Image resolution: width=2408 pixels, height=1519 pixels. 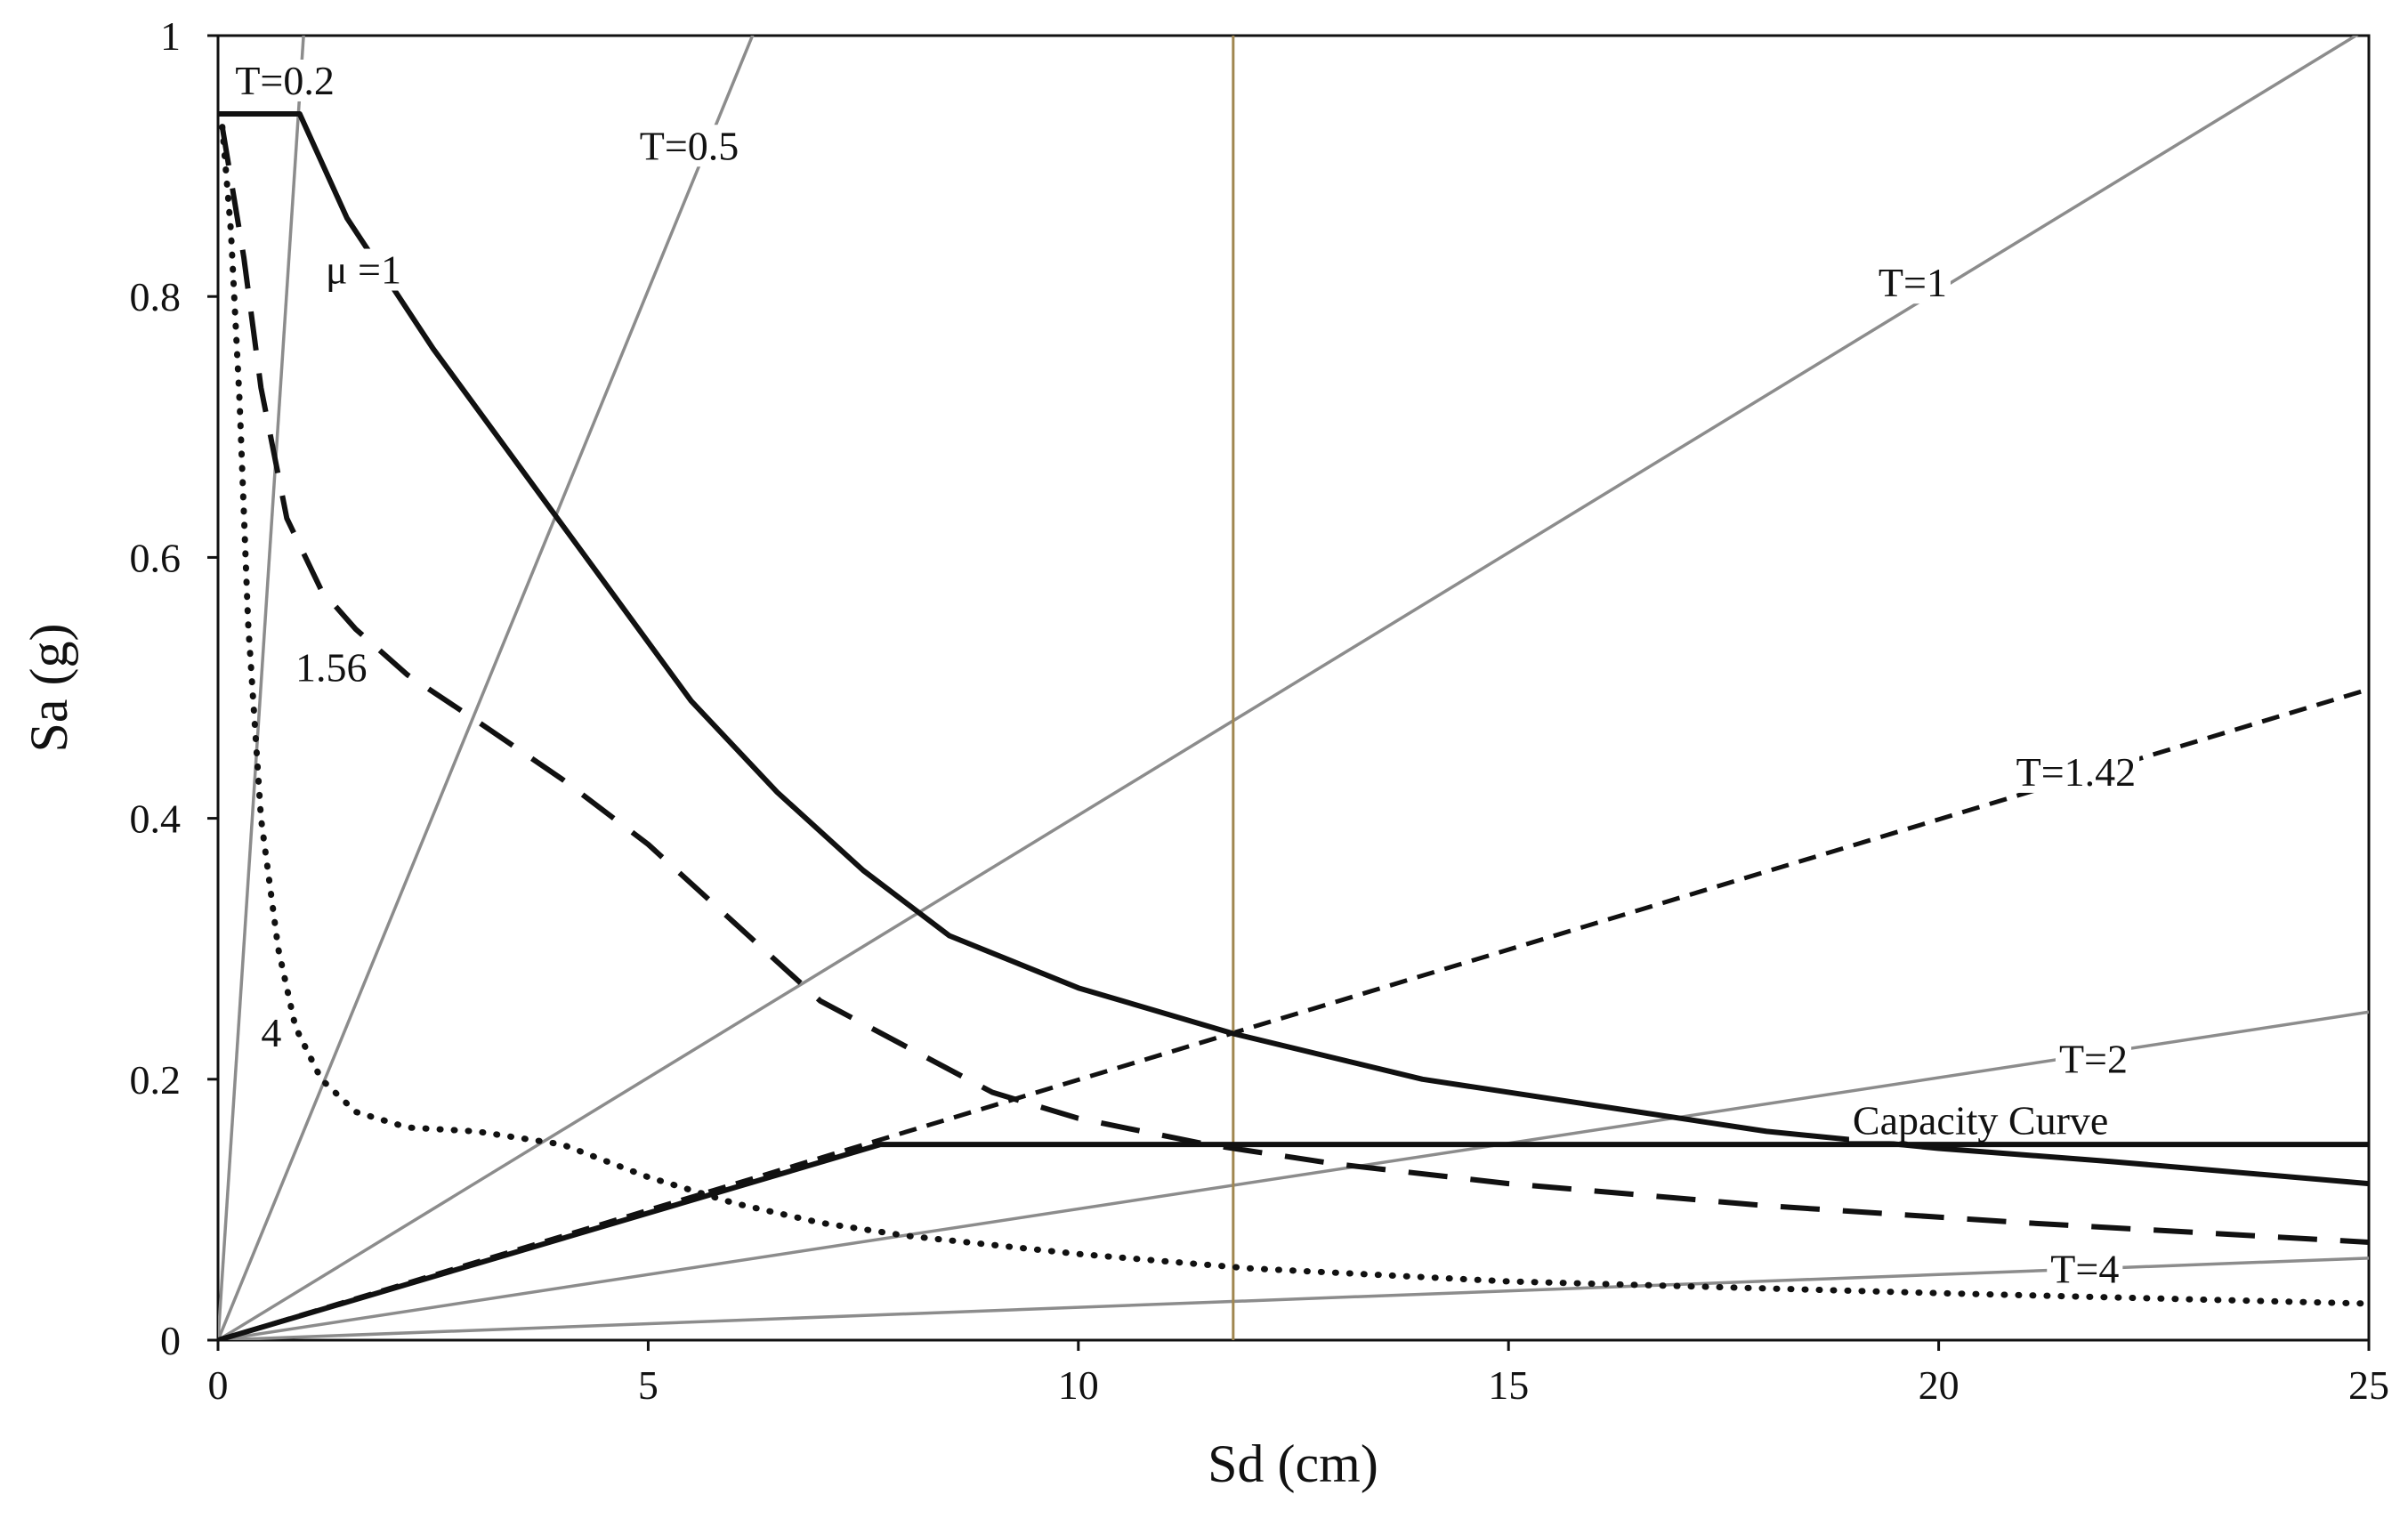 I want to click on x-tick-label: 20, so click(x=1939, y=1385).